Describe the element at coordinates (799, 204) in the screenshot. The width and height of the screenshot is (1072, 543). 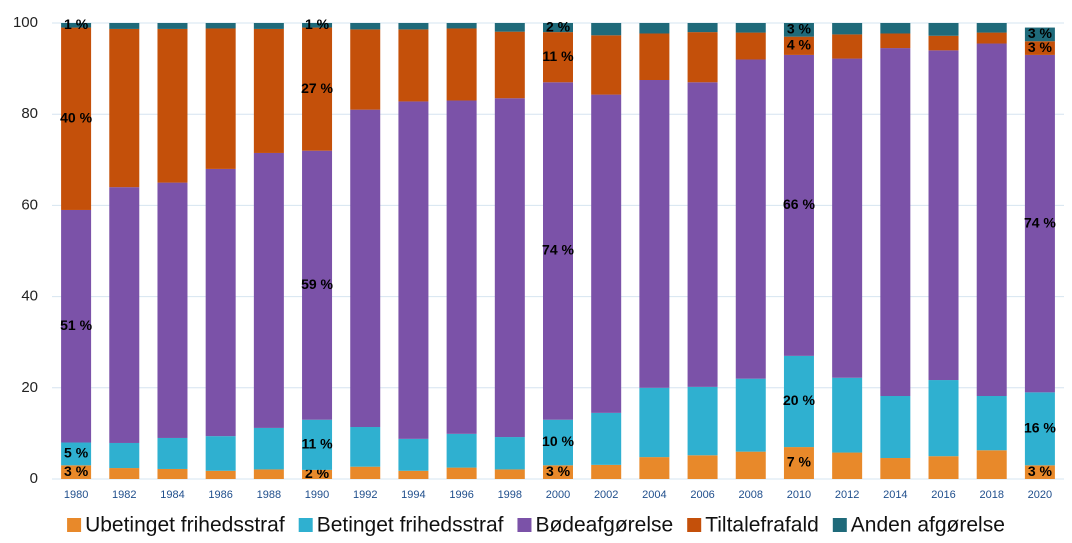
I see `data-label: 66 %` at that location.